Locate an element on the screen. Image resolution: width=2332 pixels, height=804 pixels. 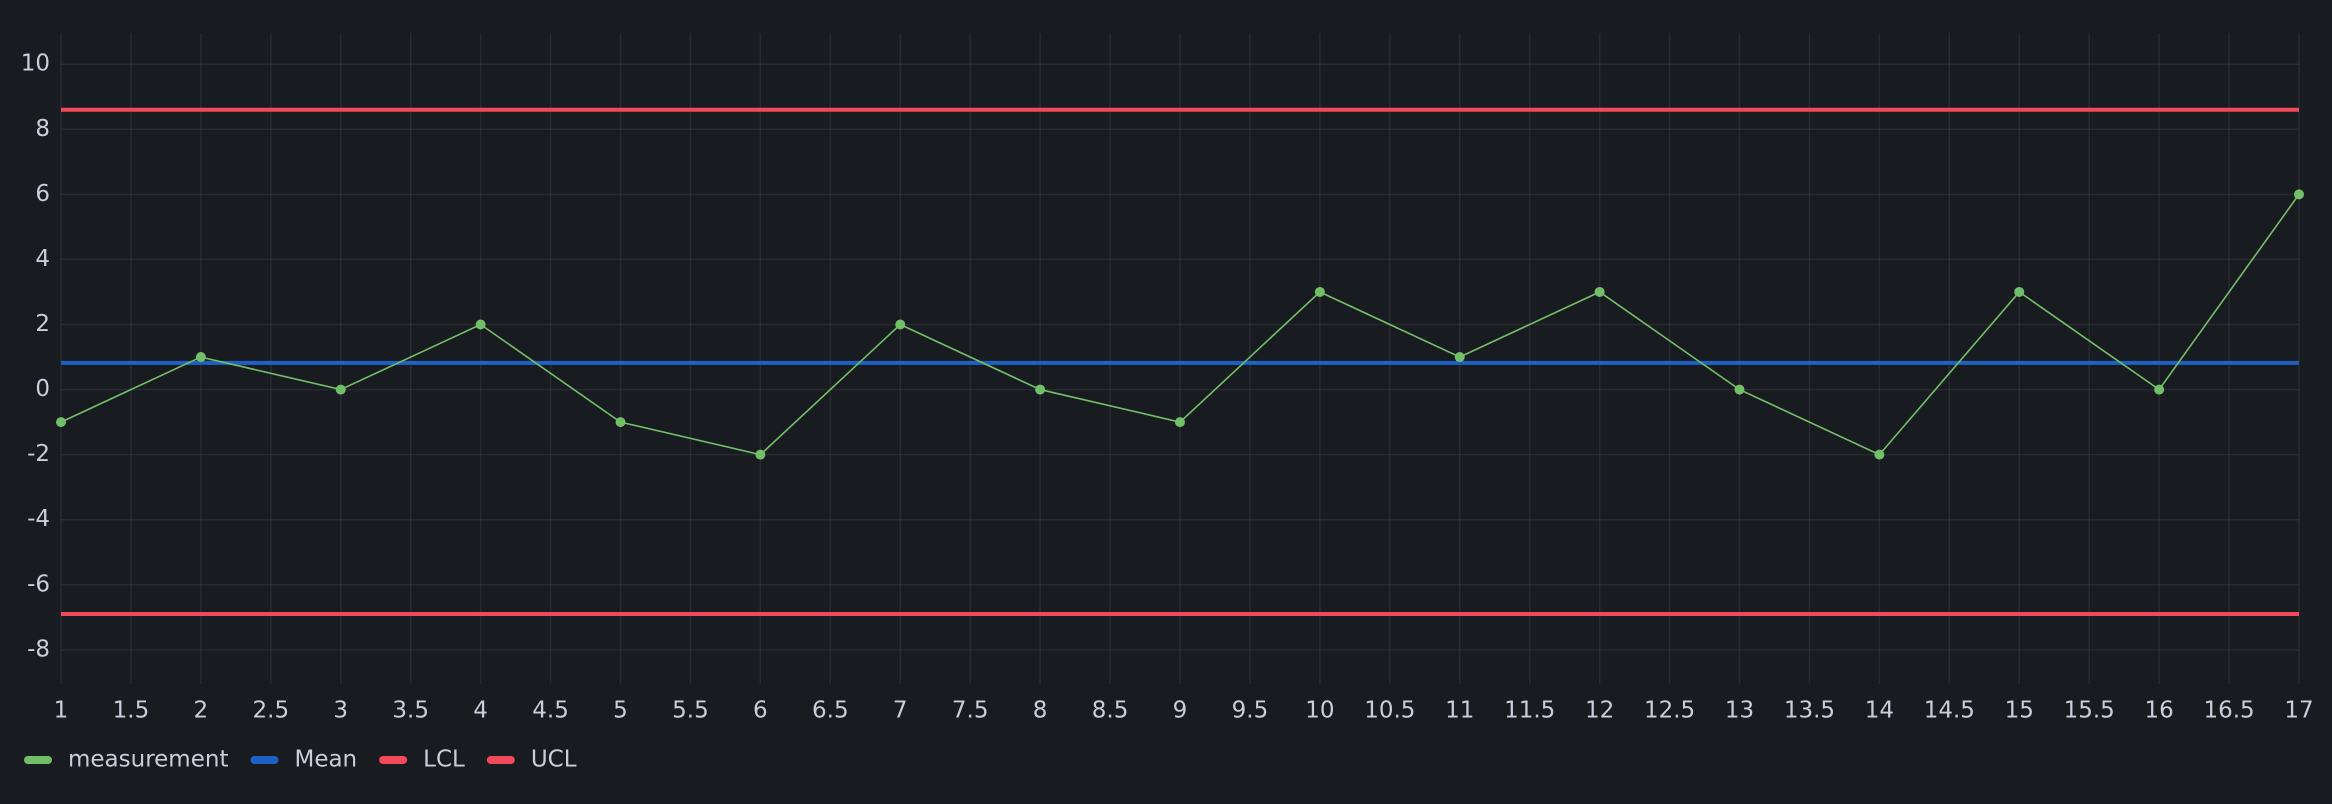
x-tick-label: 8 is located at coordinates (1040, 711).